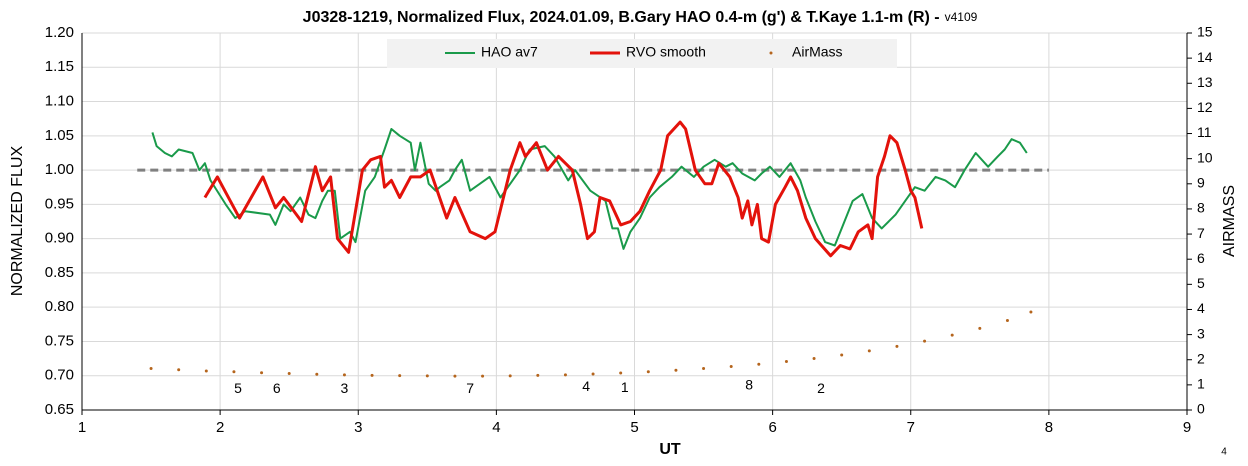  Describe the element at coordinates (1224, 452) in the screenshot. I see `page-number: 4` at that location.